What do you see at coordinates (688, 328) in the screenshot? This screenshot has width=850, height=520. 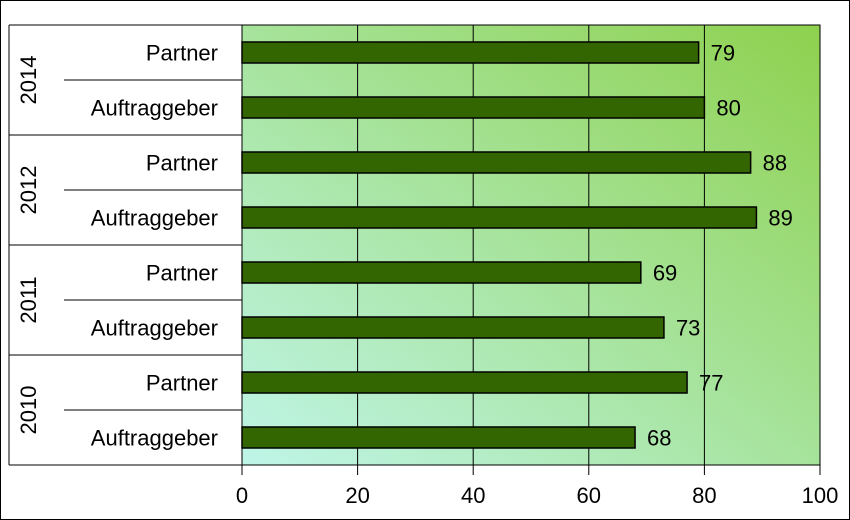 I see `bar-value-label: 73` at bounding box center [688, 328].